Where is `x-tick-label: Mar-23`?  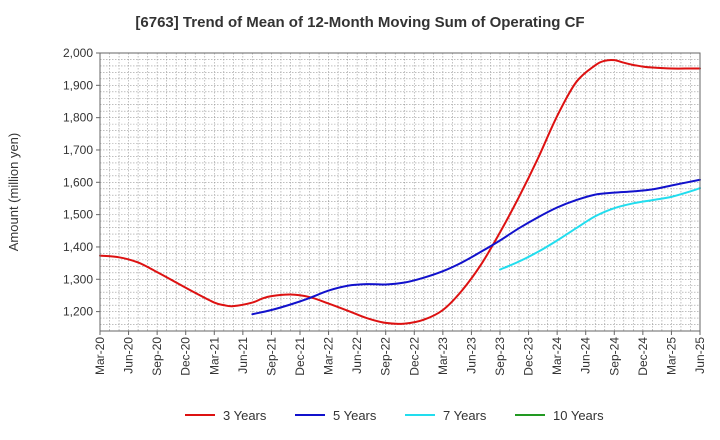
x-tick-label: Mar-23 is located at coordinates (443, 356).